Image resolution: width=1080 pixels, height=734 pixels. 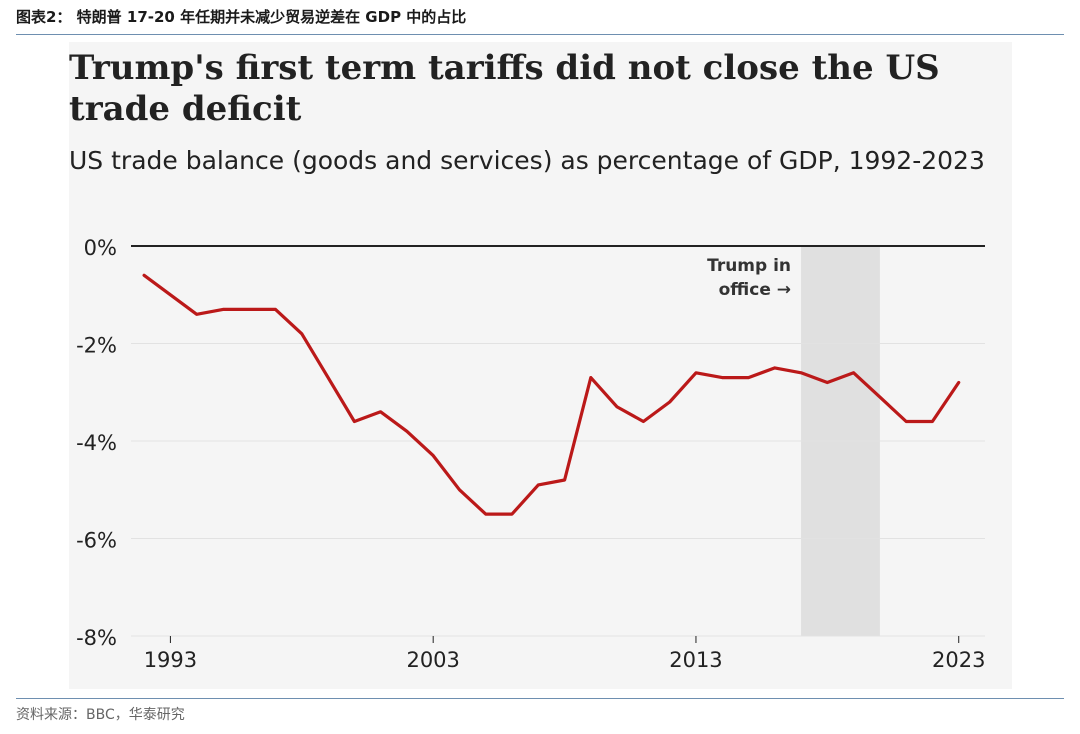 I want to click on source-note: 资料来源：BBC，华泰研究, so click(x=100, y=715).